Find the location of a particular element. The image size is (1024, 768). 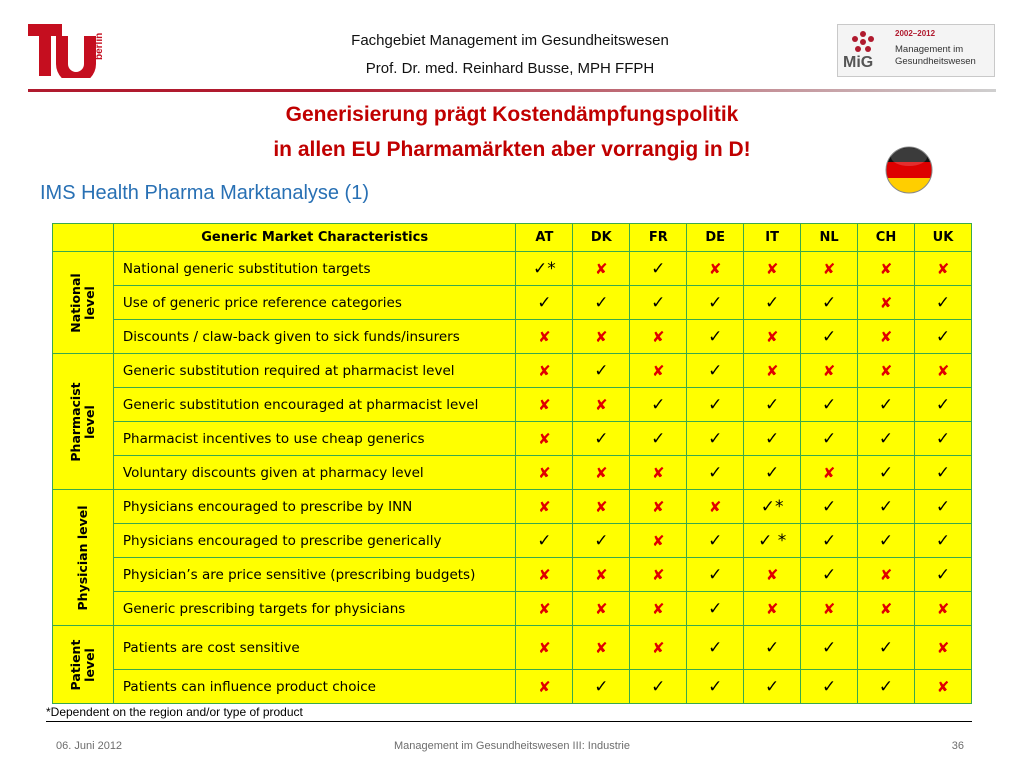

mig-name-line2: Gesundheitswesen is located at coordinates (935, 61).